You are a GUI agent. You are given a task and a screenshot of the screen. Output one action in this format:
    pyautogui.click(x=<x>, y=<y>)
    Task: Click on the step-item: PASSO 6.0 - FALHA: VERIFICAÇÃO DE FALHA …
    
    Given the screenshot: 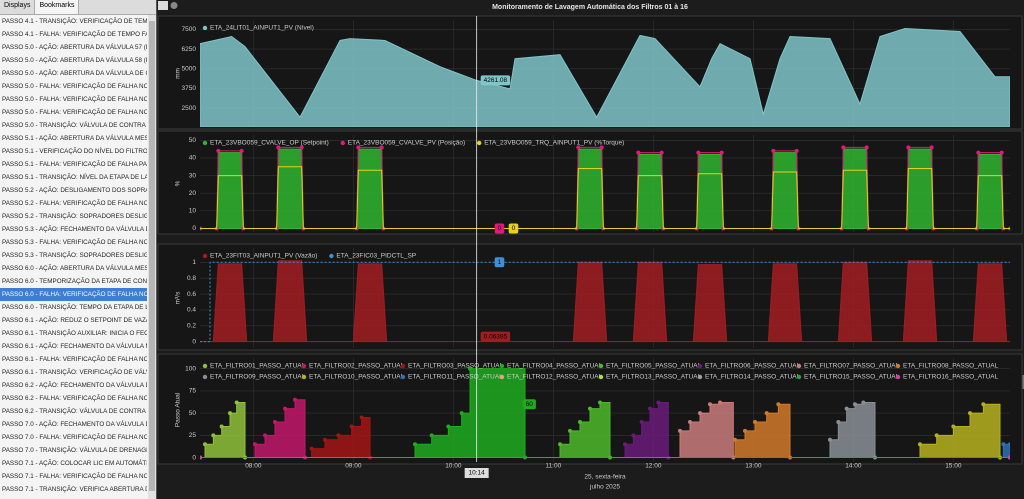 What is the action you would take?
    pyautogui.click(x=73, y=294)
    